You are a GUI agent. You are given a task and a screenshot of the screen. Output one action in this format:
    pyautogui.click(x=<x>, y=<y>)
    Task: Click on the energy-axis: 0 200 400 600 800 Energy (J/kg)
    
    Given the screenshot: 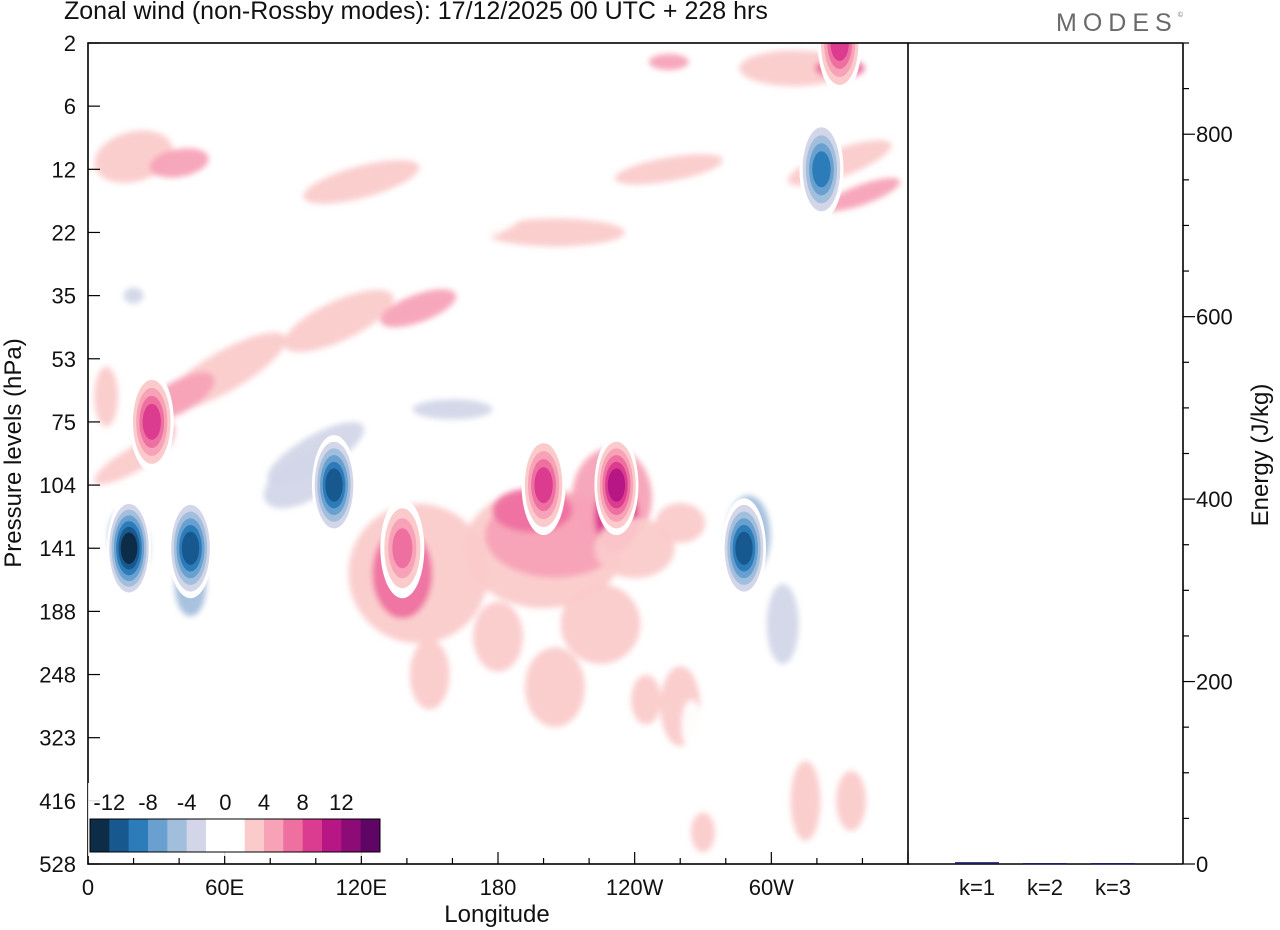 What is the action you would take?
    pyautogui.click(x=1228, y=459)
    